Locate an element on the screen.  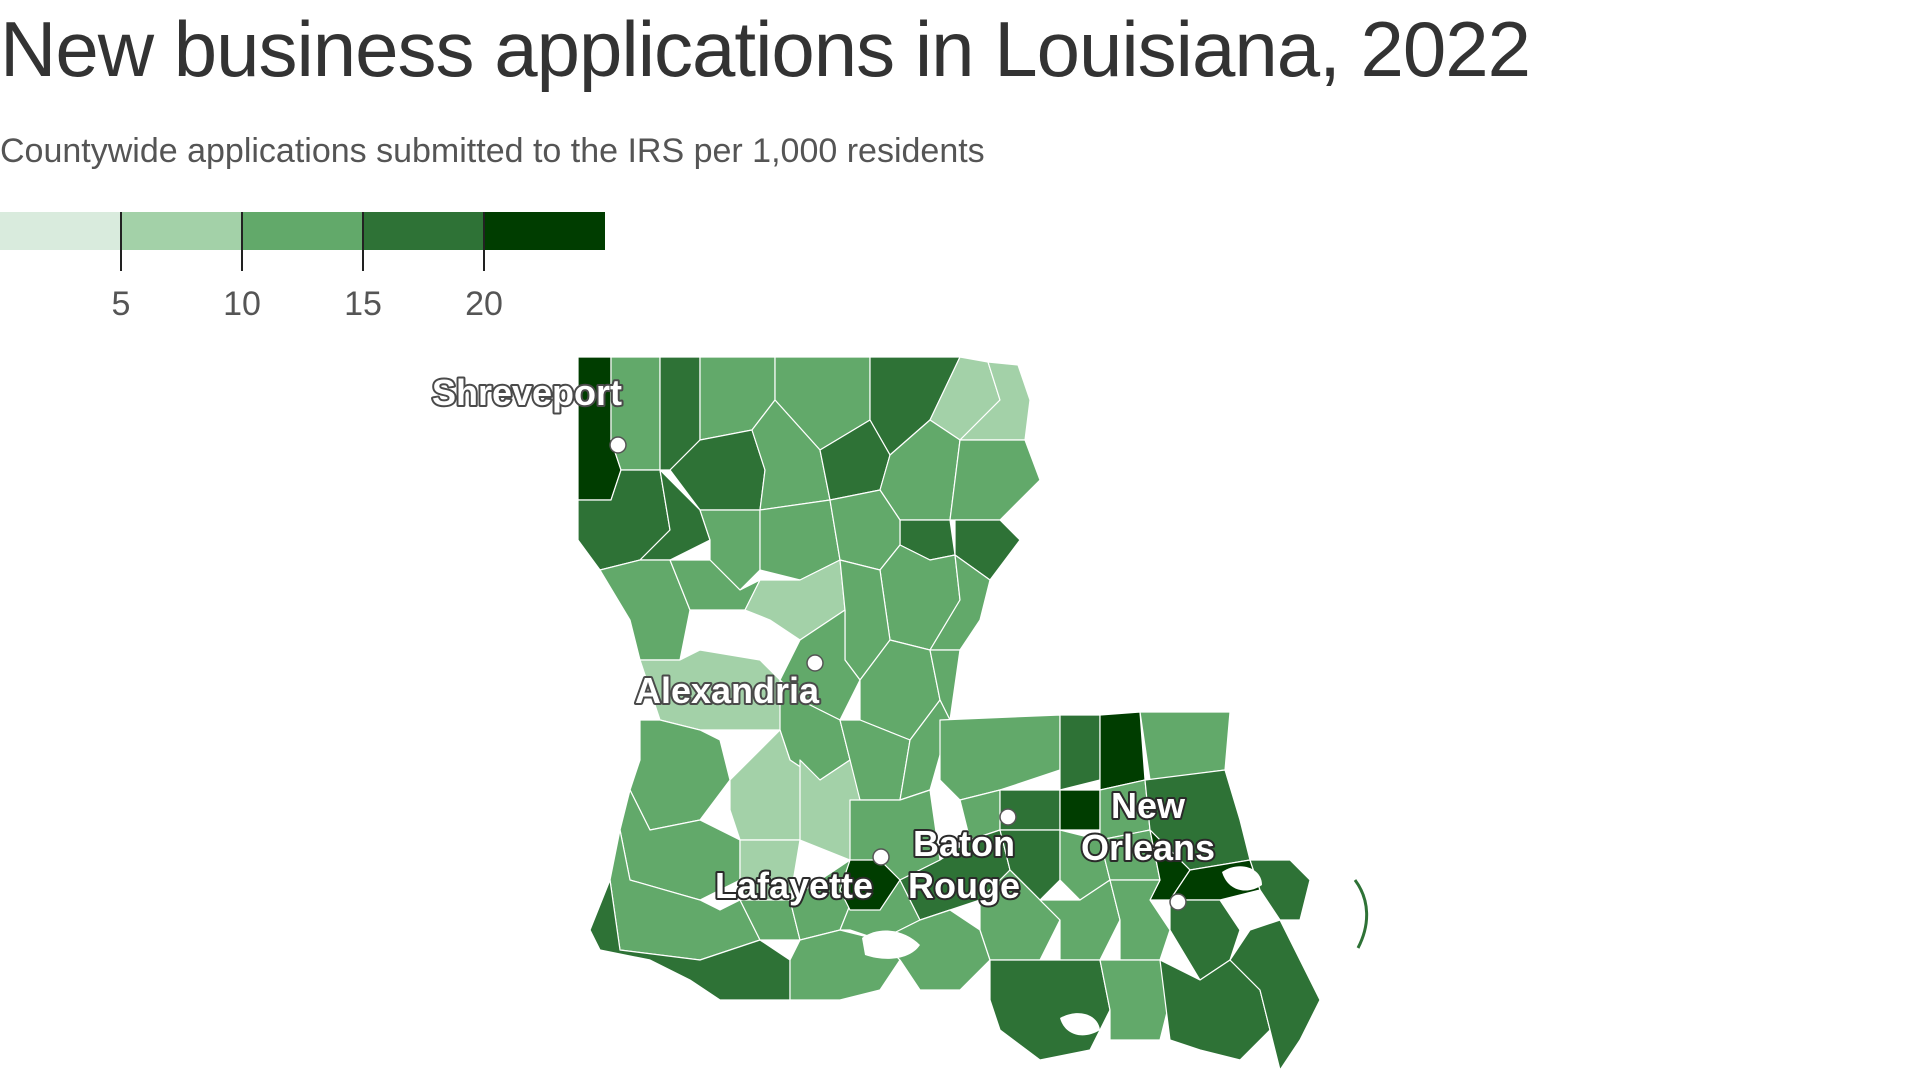
city-shreveport: Shreveport is located at coordinates (528, 412).